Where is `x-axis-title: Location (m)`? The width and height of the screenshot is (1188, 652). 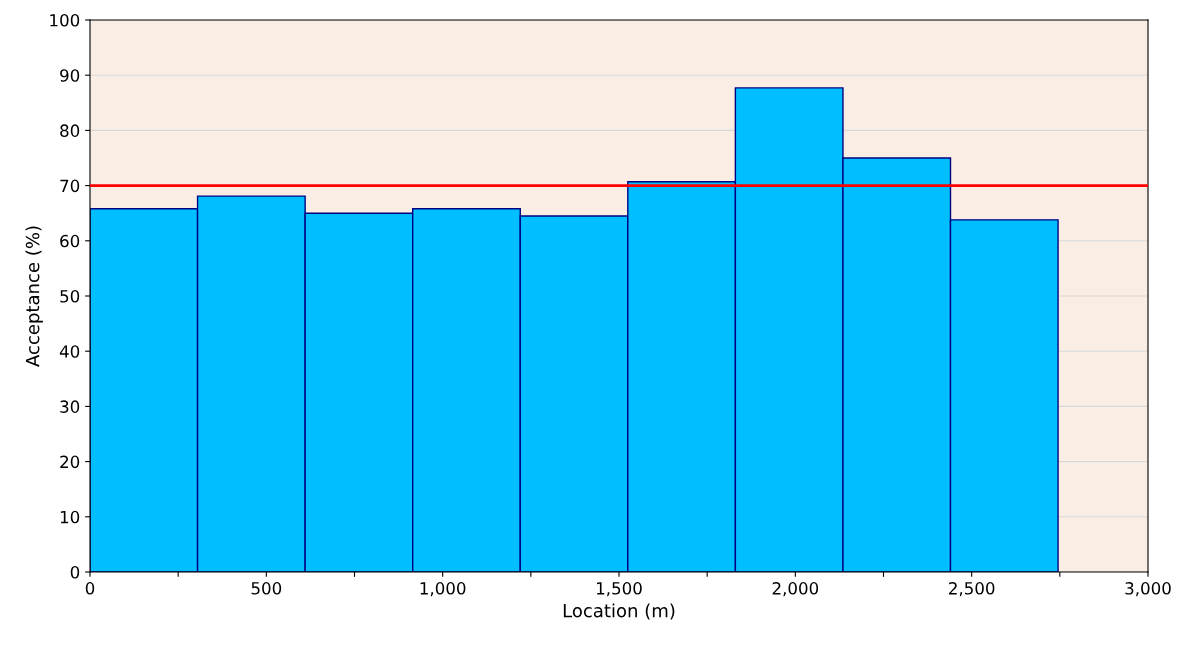
x-axis-title: Location (m) is located at coordinates (619, 611).